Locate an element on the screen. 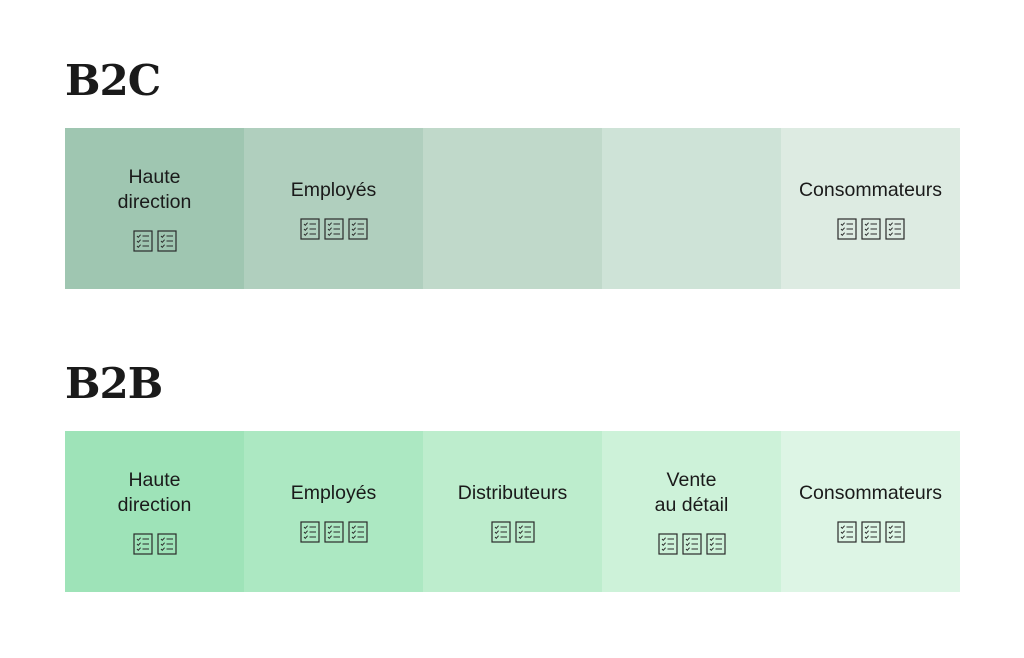 The height and width of the screenshot is (658, 1024). b2c-cell-employes: Employés is located at coordinates (333, 208).